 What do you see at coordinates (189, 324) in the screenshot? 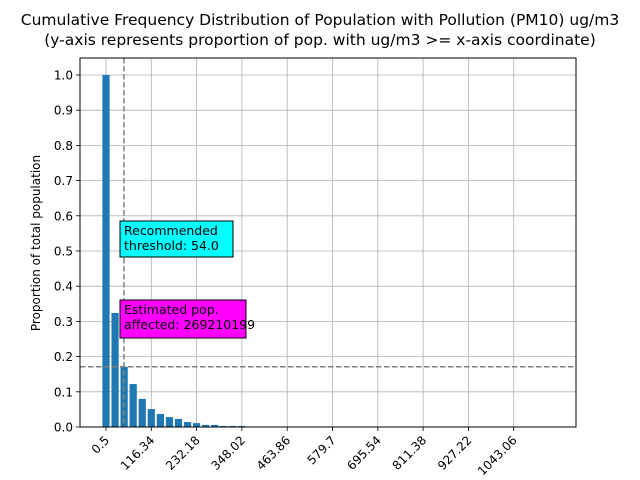
I see `annotation-text: affected: 269210199` at bounding box center [189, 324].